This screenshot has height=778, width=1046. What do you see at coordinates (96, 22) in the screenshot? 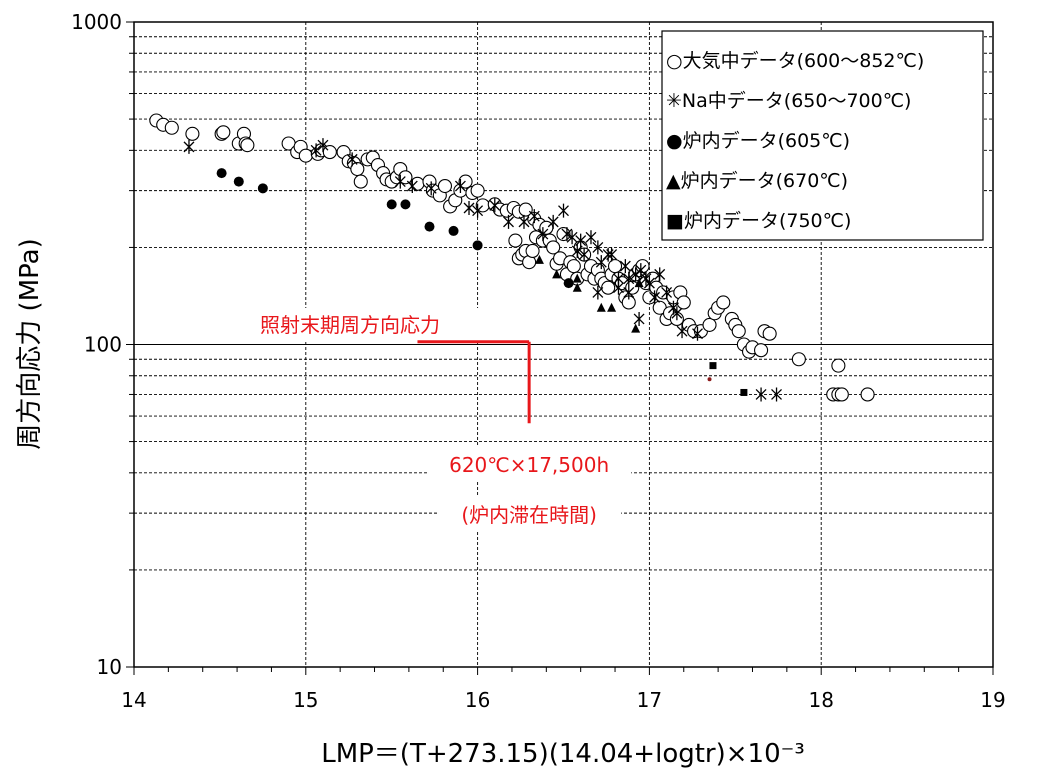
I see `y-tick-label: 1000` at bounding box center [96, 22].